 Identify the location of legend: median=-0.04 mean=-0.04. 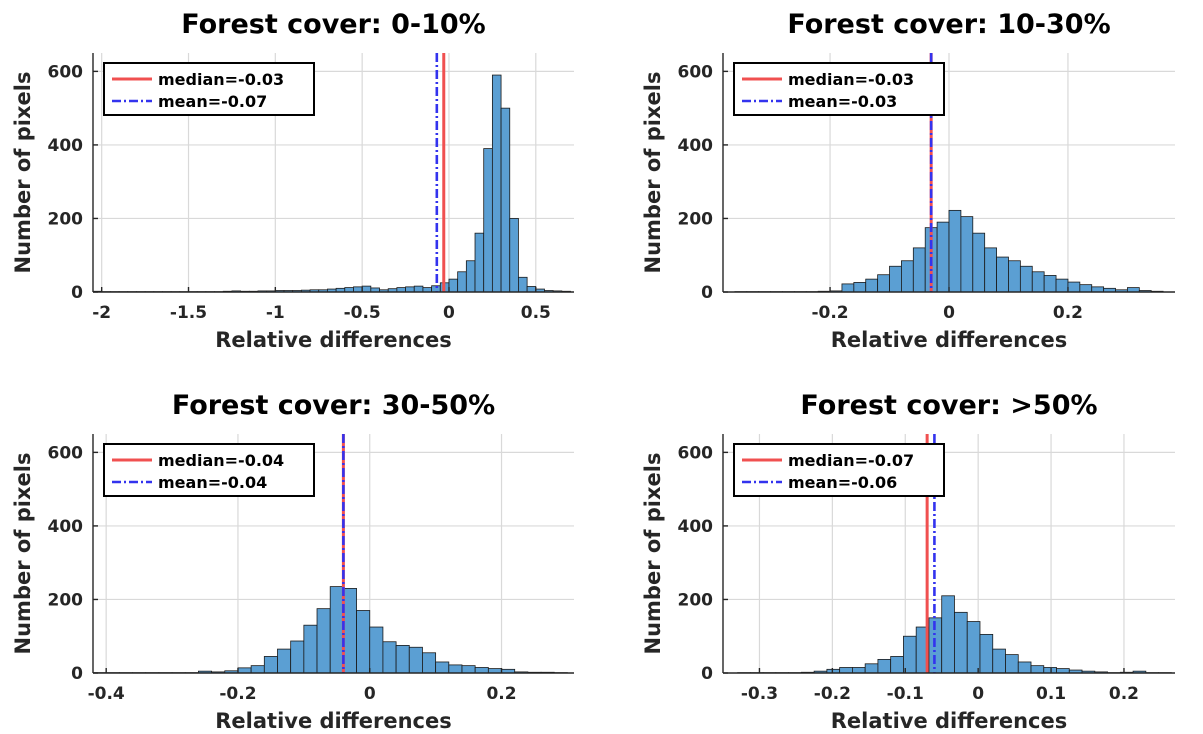
(209, 470).